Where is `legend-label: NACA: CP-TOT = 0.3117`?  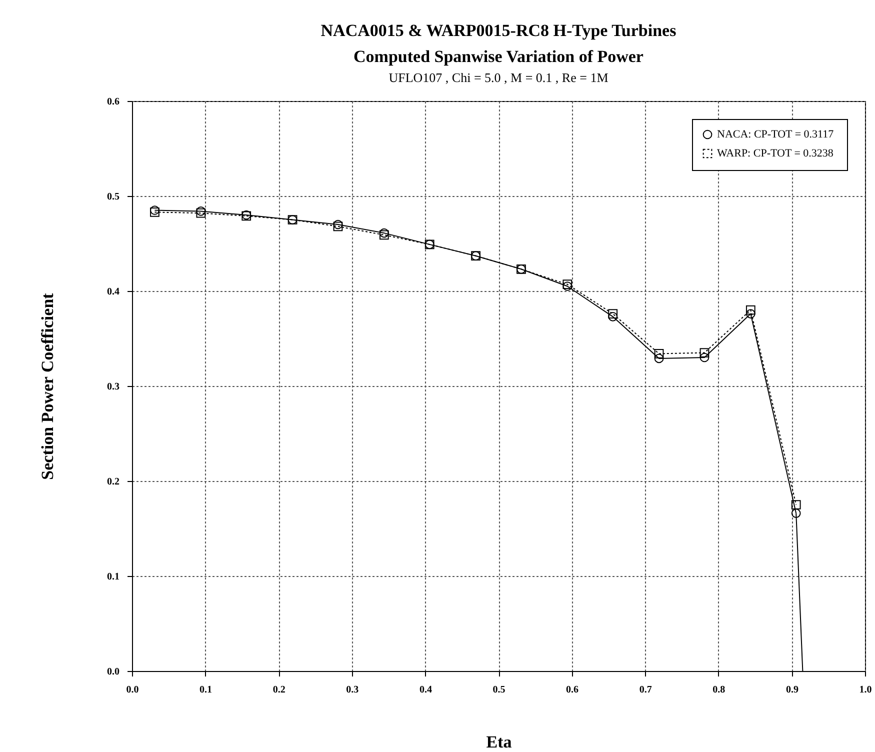 legend-label: NACA: CP-TOT = 0.3117 is located at coordinates (775, 134).